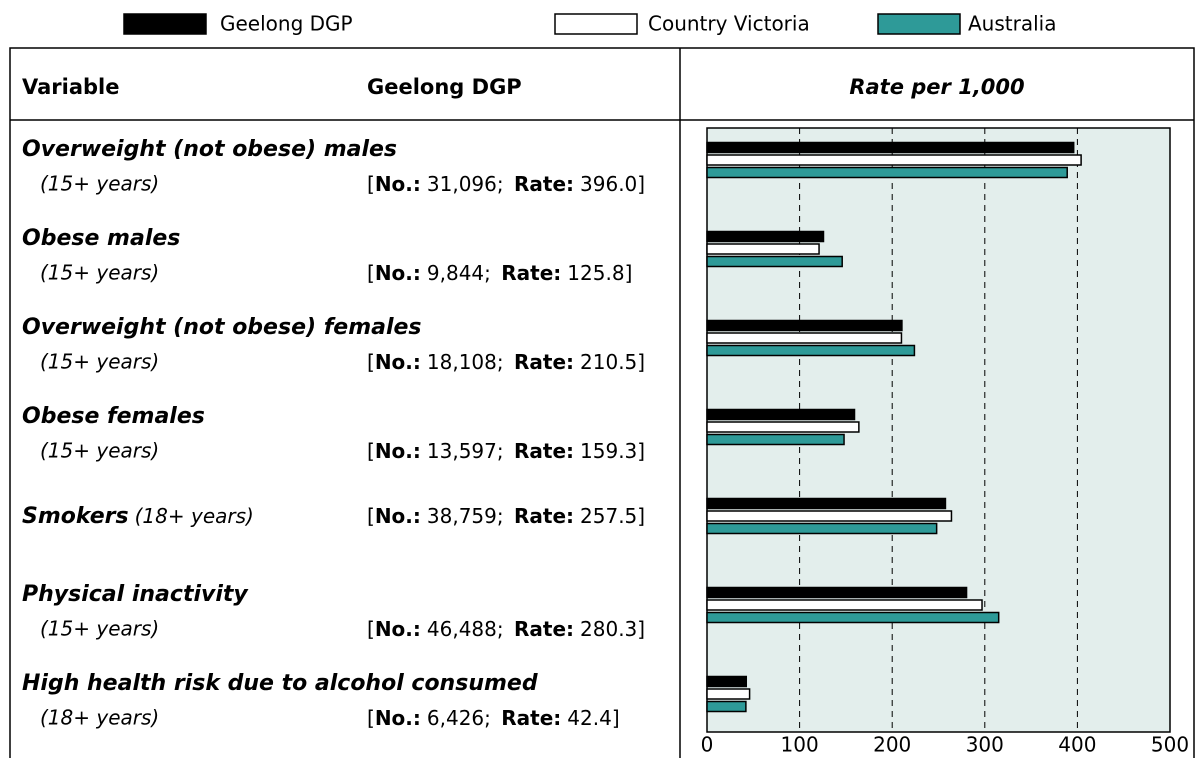 The image size is (1203, 758). I want to click on x-tick-label: 100, so click(800, 745).